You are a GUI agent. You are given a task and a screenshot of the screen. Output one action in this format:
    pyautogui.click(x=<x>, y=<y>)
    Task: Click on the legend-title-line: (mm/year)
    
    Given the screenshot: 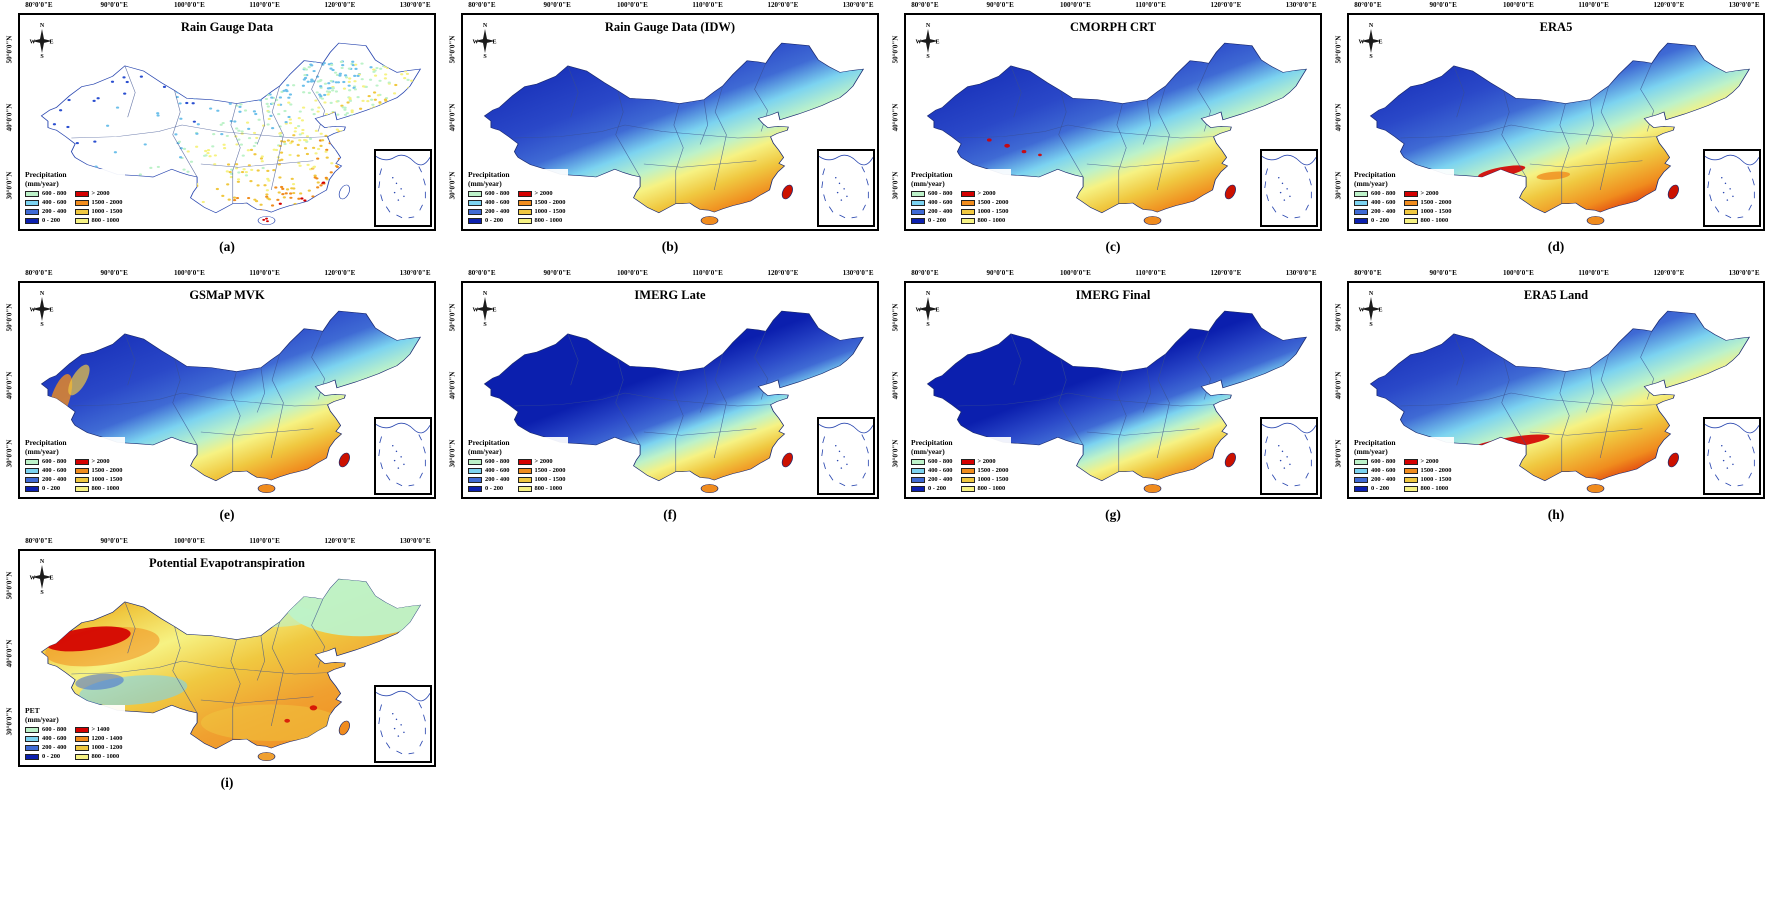 What is the action you would take?
    pyautogui.click(x=485, y=451)
    